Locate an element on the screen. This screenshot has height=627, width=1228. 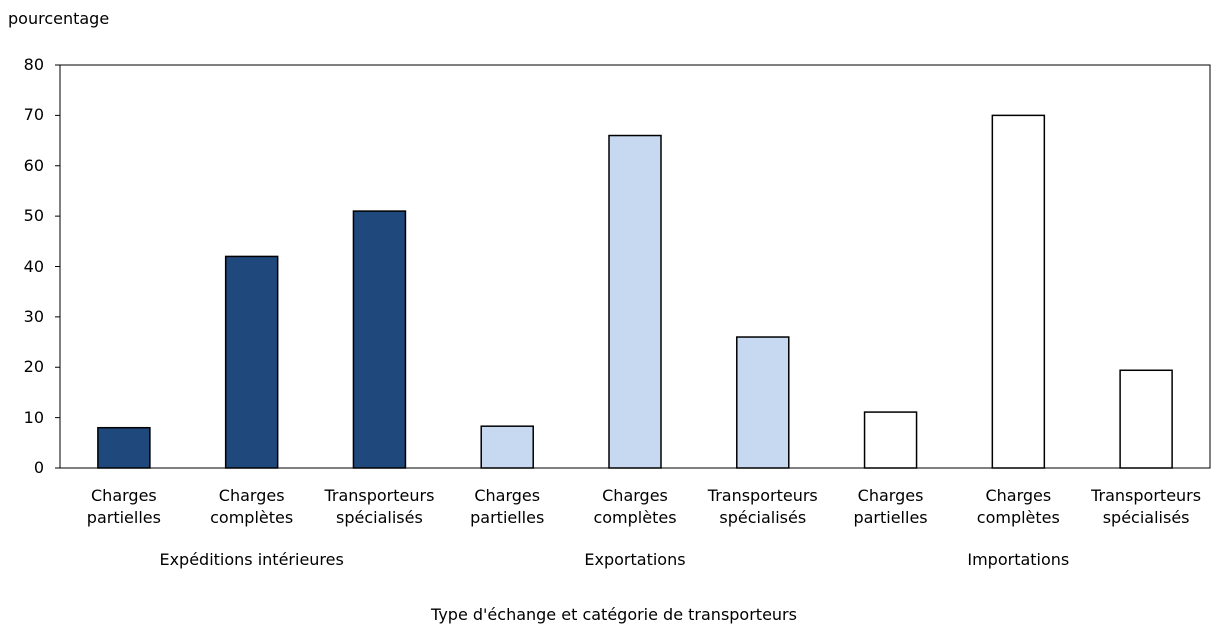
y-tick-label: 60 is located at coordinates (33, 165).